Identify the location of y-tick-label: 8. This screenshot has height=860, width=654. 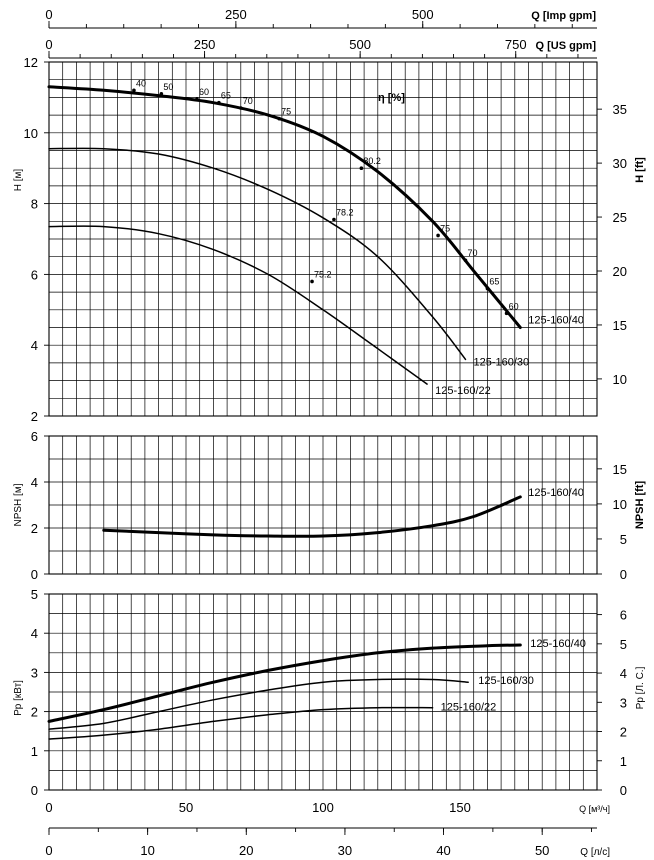
(34, 204).